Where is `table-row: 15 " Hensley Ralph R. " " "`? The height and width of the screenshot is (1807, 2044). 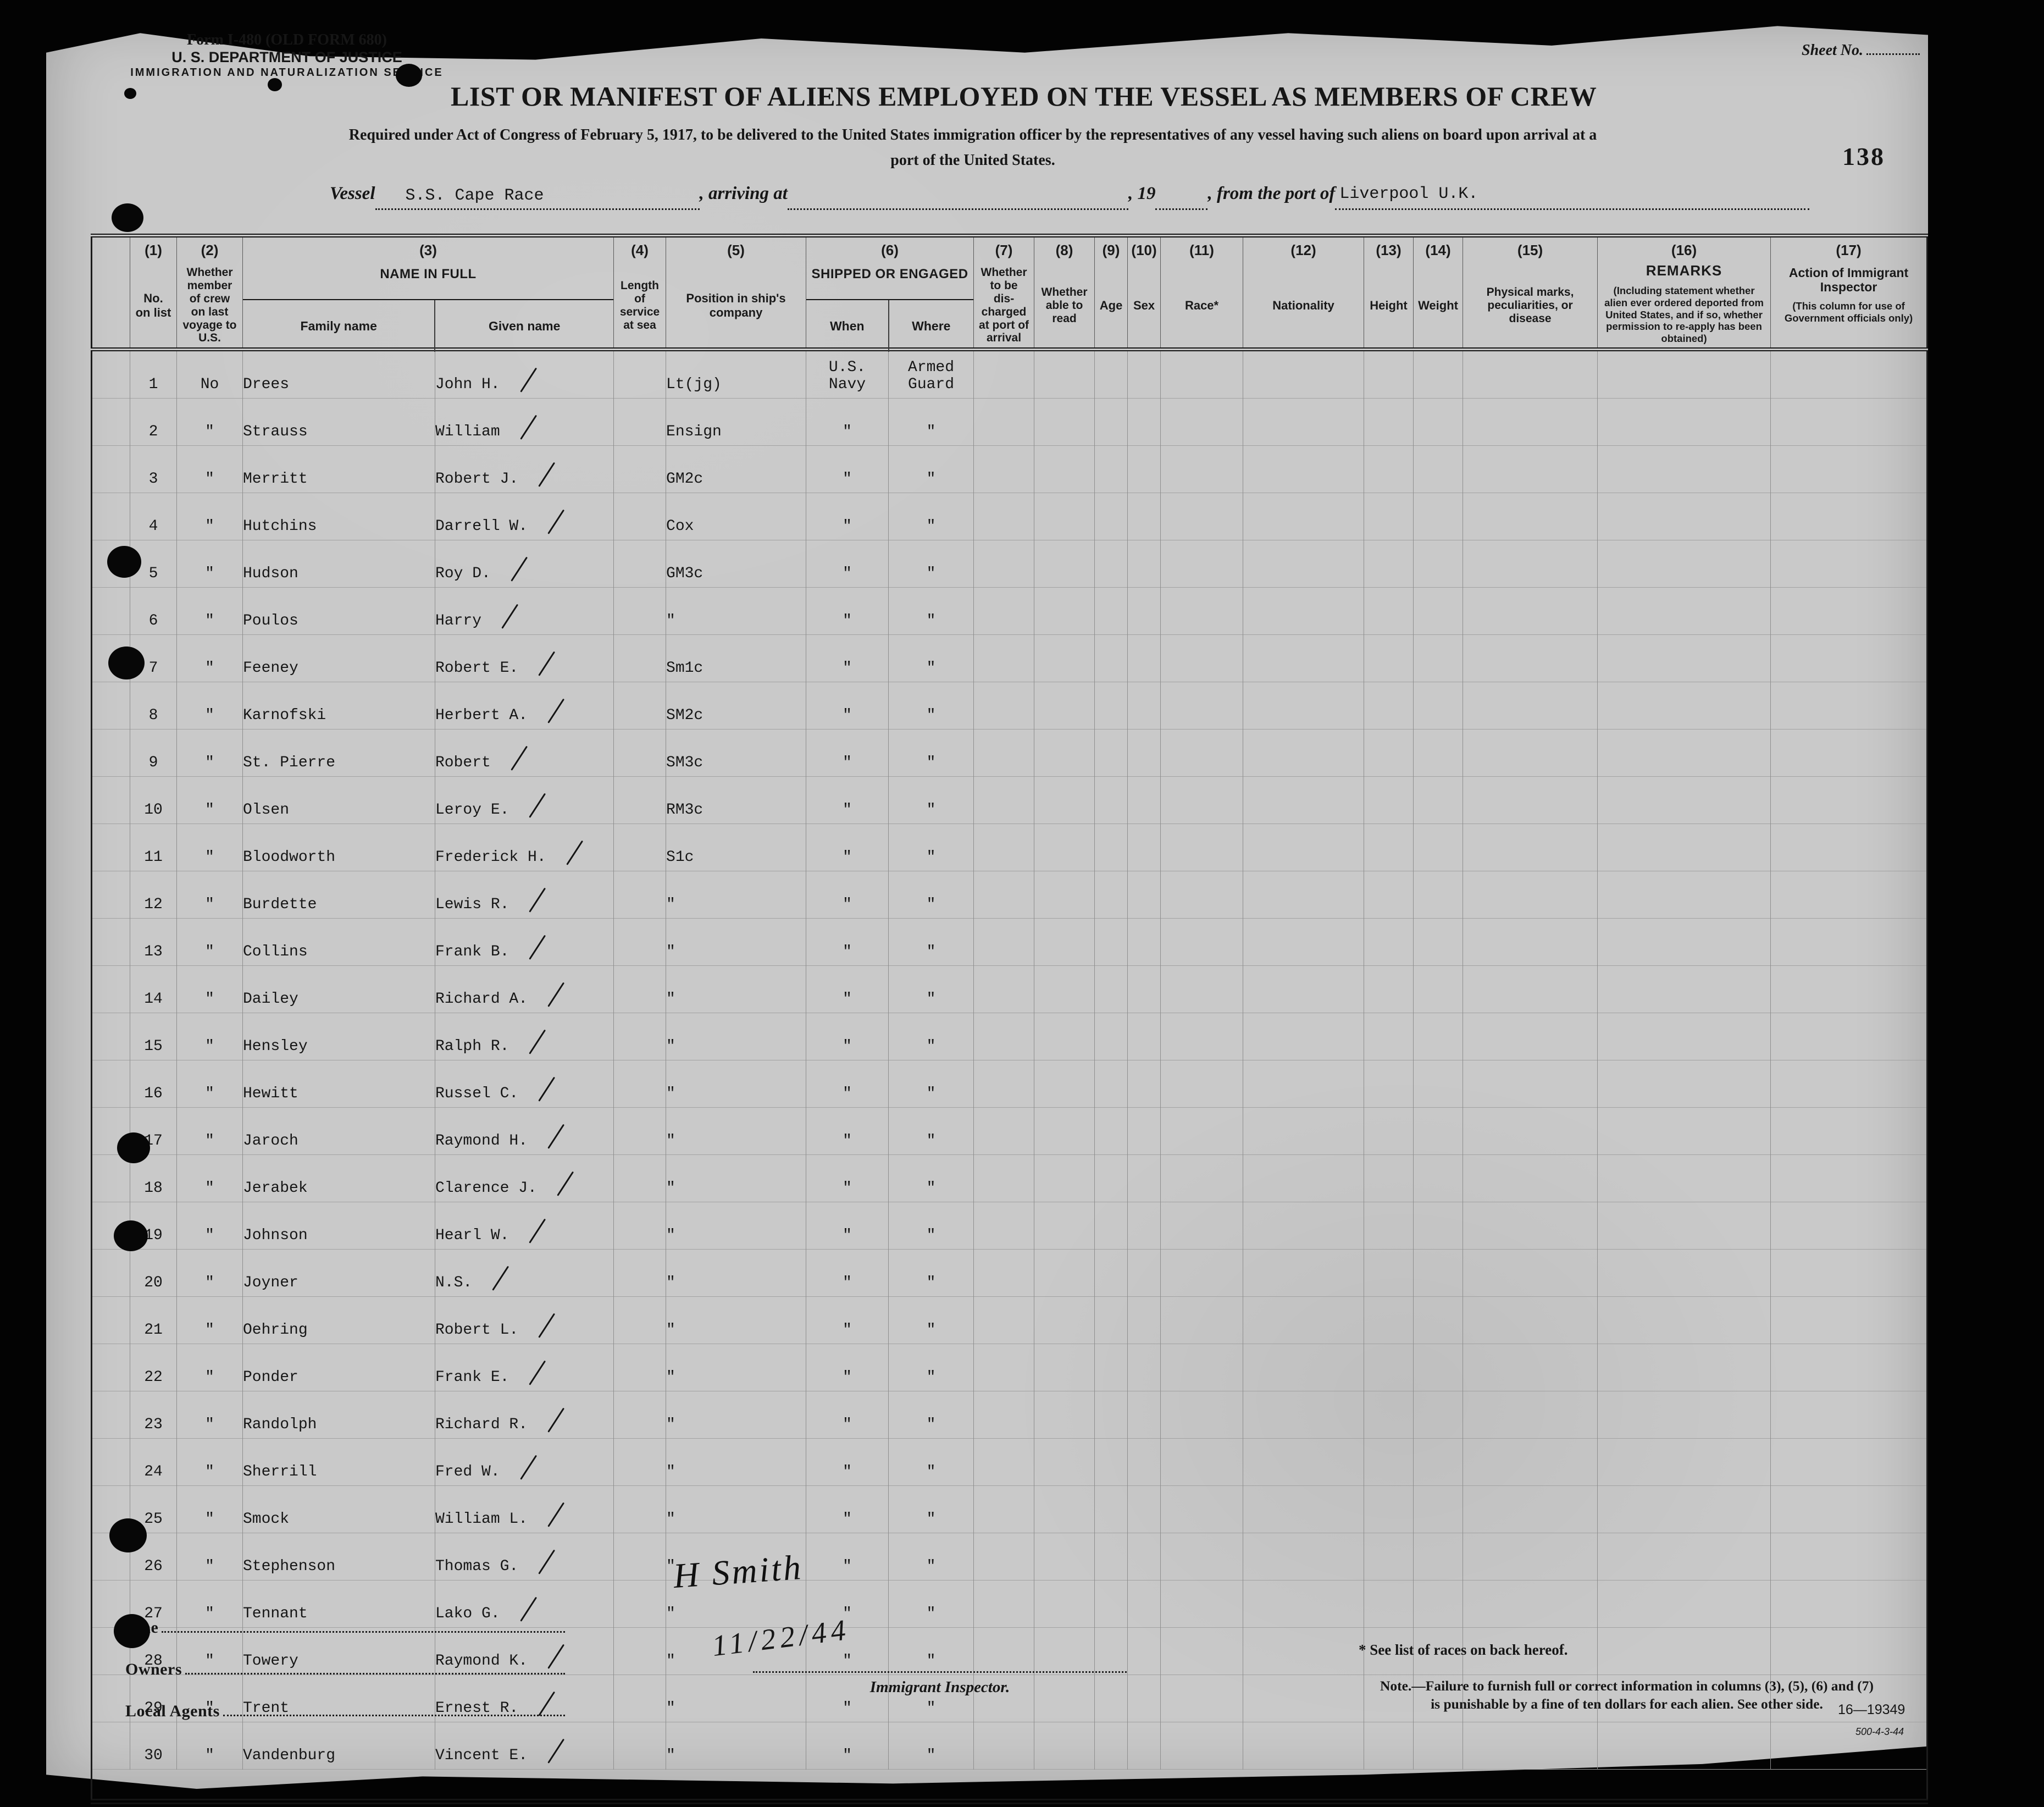 table-row: 15 " Hensley Ralph R. " " " is located at coordinates (1009, 1036).